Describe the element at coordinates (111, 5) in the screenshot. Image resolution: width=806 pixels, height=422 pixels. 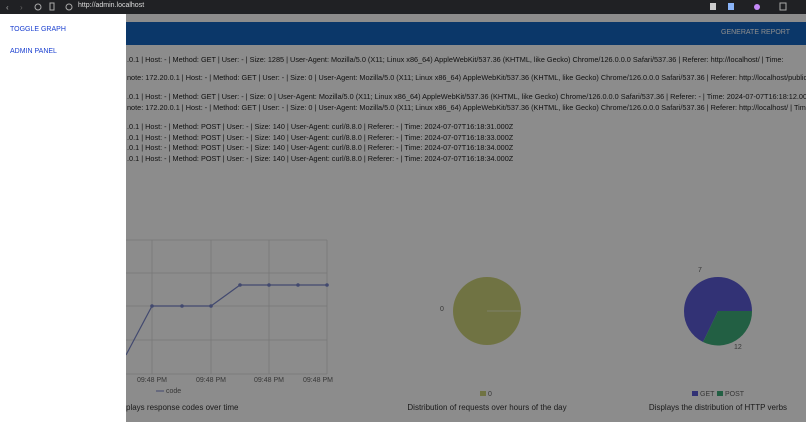
I see `url: http://admin.localhost` at that location.